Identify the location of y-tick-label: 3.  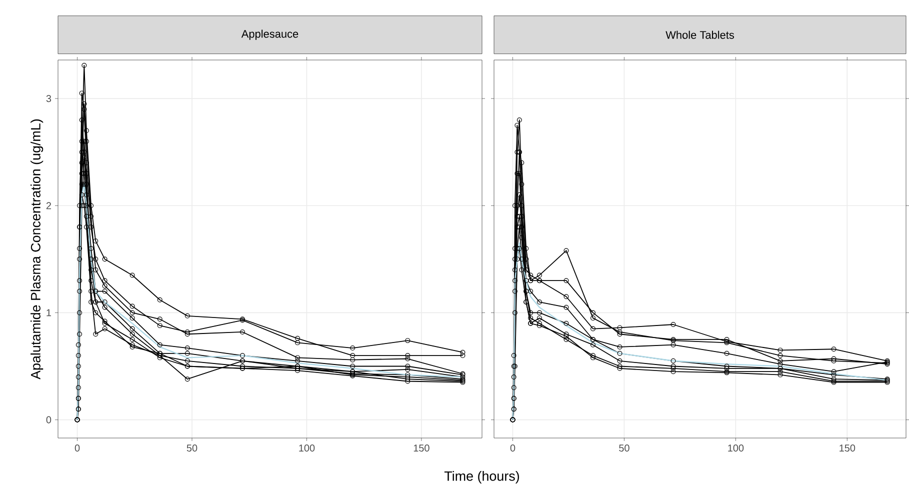
(49, 98).